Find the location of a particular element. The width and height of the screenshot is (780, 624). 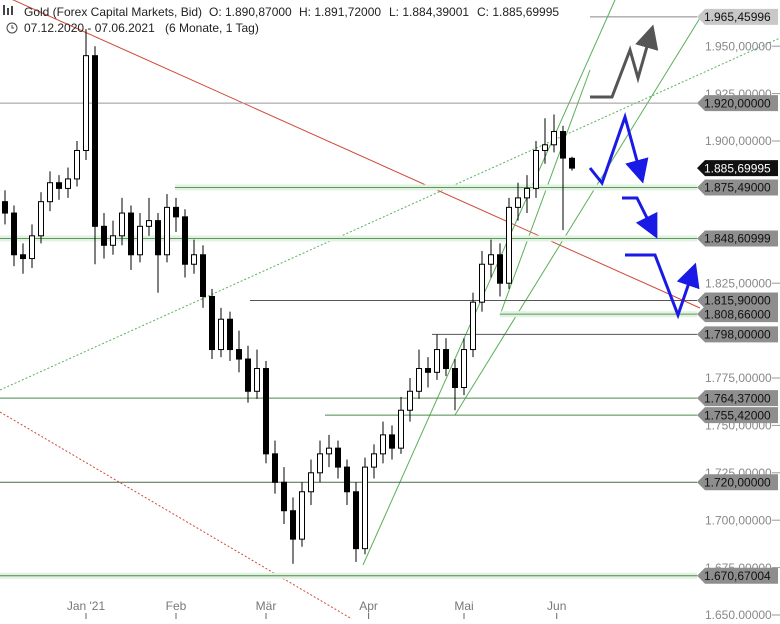

level-label: 1.755,42000 is located at coordinates (737, 415).